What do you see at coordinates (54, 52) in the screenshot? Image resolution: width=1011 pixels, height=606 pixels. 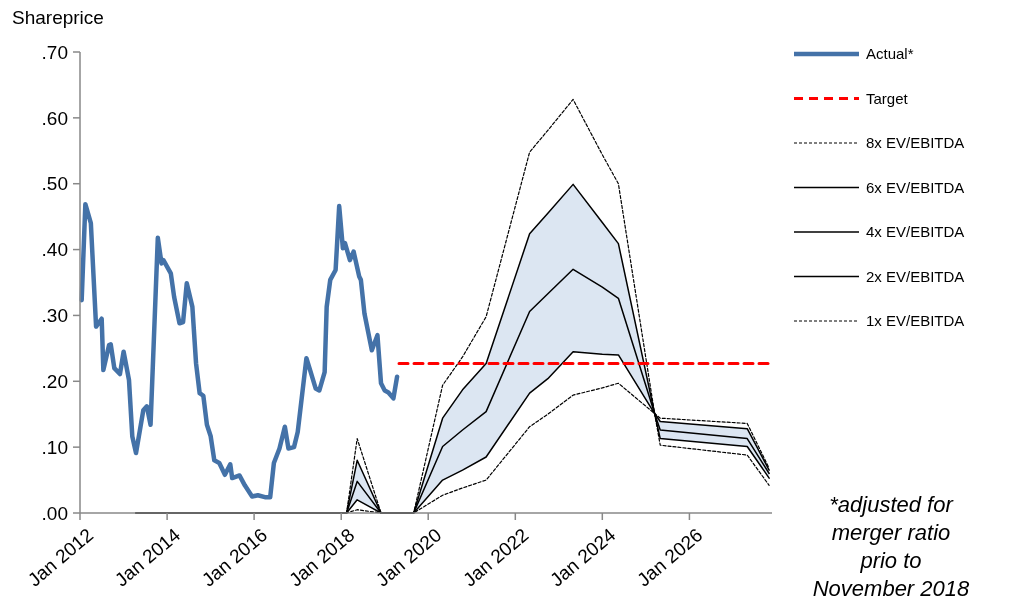 I see `y-tick-label: .70` at bounding box center [54, 52].